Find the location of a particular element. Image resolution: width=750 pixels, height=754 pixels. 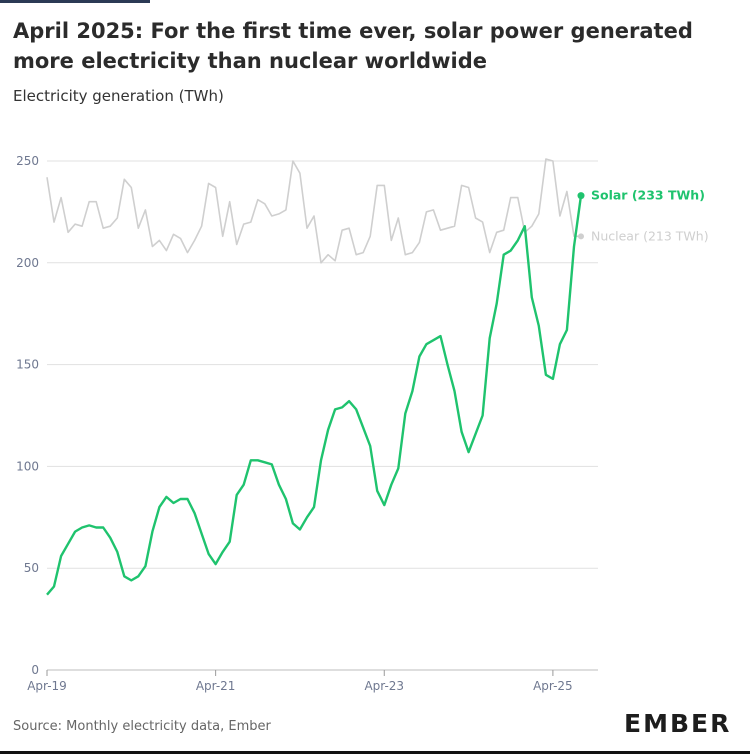

x-tick-label: Apr-21 is located at coordinates (216, 686).